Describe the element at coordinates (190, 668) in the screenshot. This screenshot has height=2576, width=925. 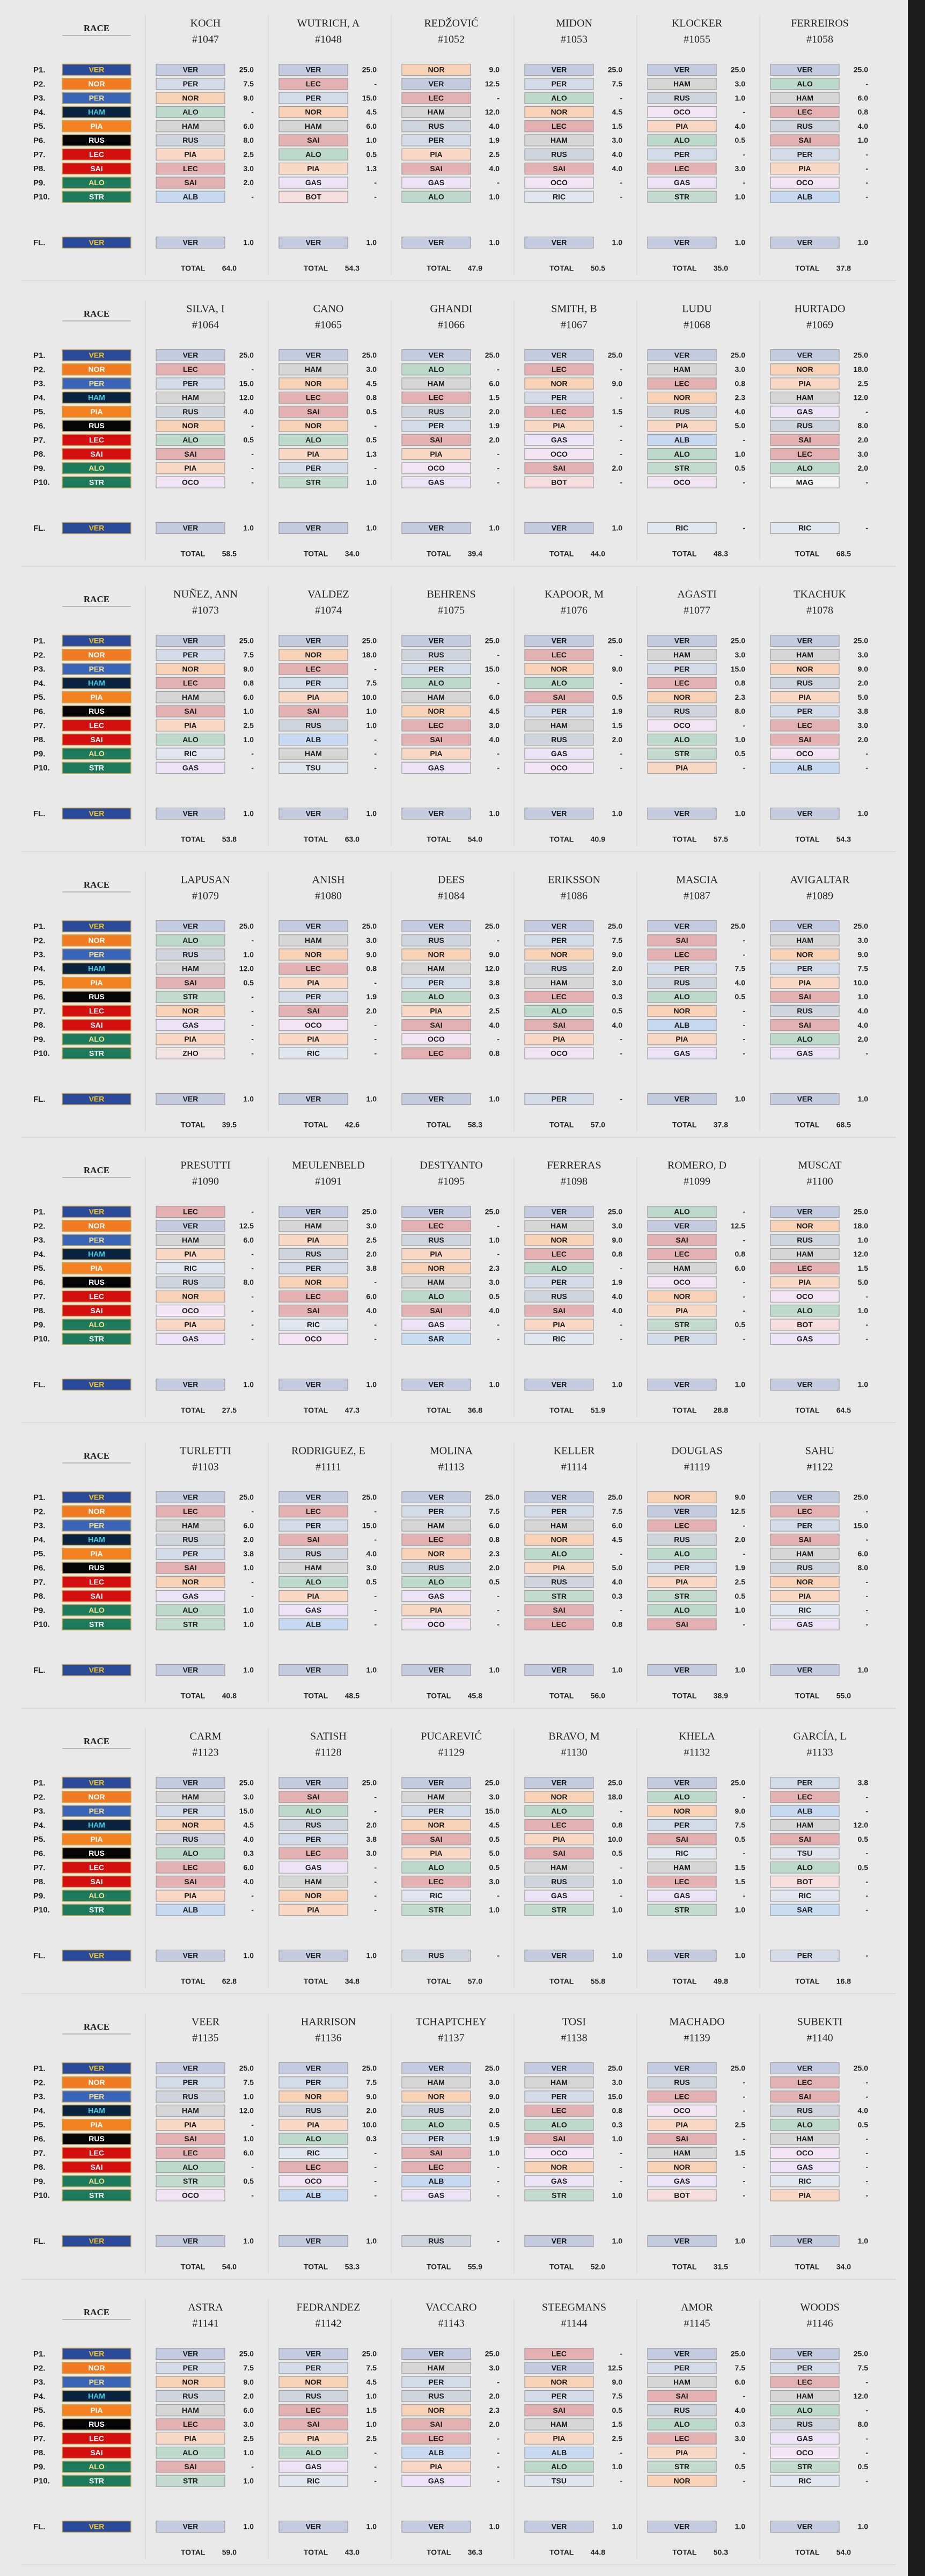
I see `pick-driver: NOR` at that location.